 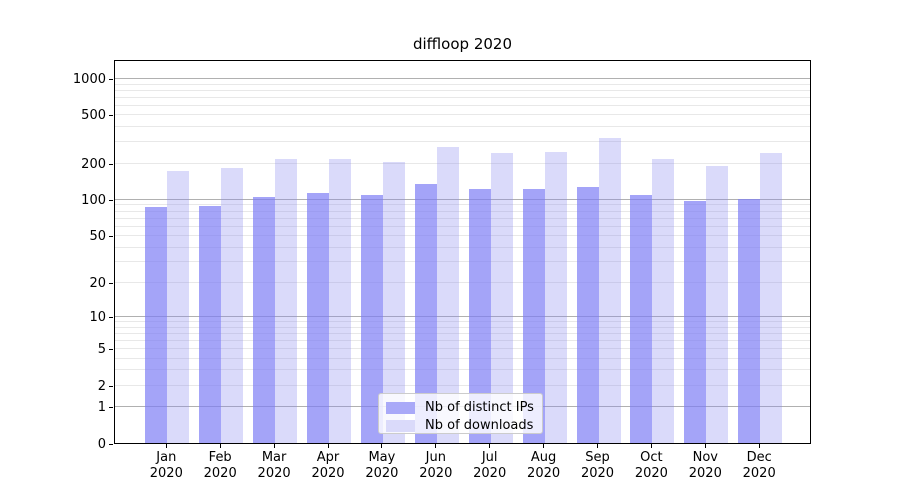 What do you see at coordinates (543, 457) in the screenshot?
I see `x-tick-month: Aug` at bounding box center [543, 457].